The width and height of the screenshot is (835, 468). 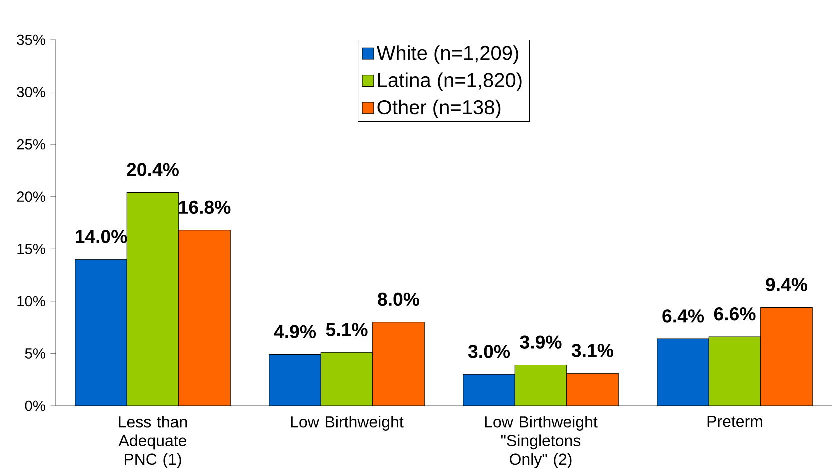 I want to click on data-label: 3.0%, so click(x=489, y=351).